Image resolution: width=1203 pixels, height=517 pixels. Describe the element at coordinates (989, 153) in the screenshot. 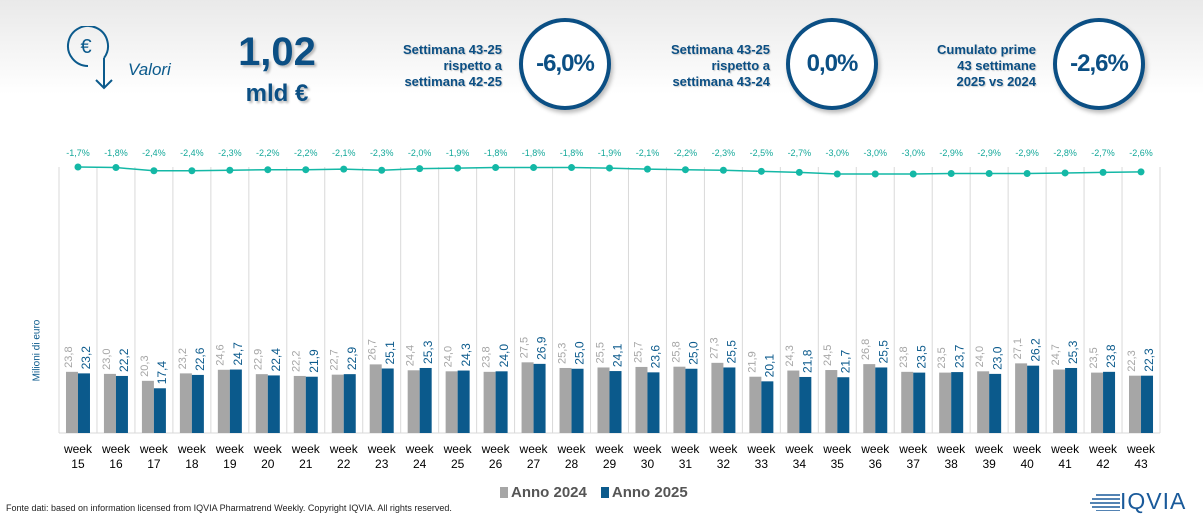

I see `line-data-label: -2,9%` at that location.